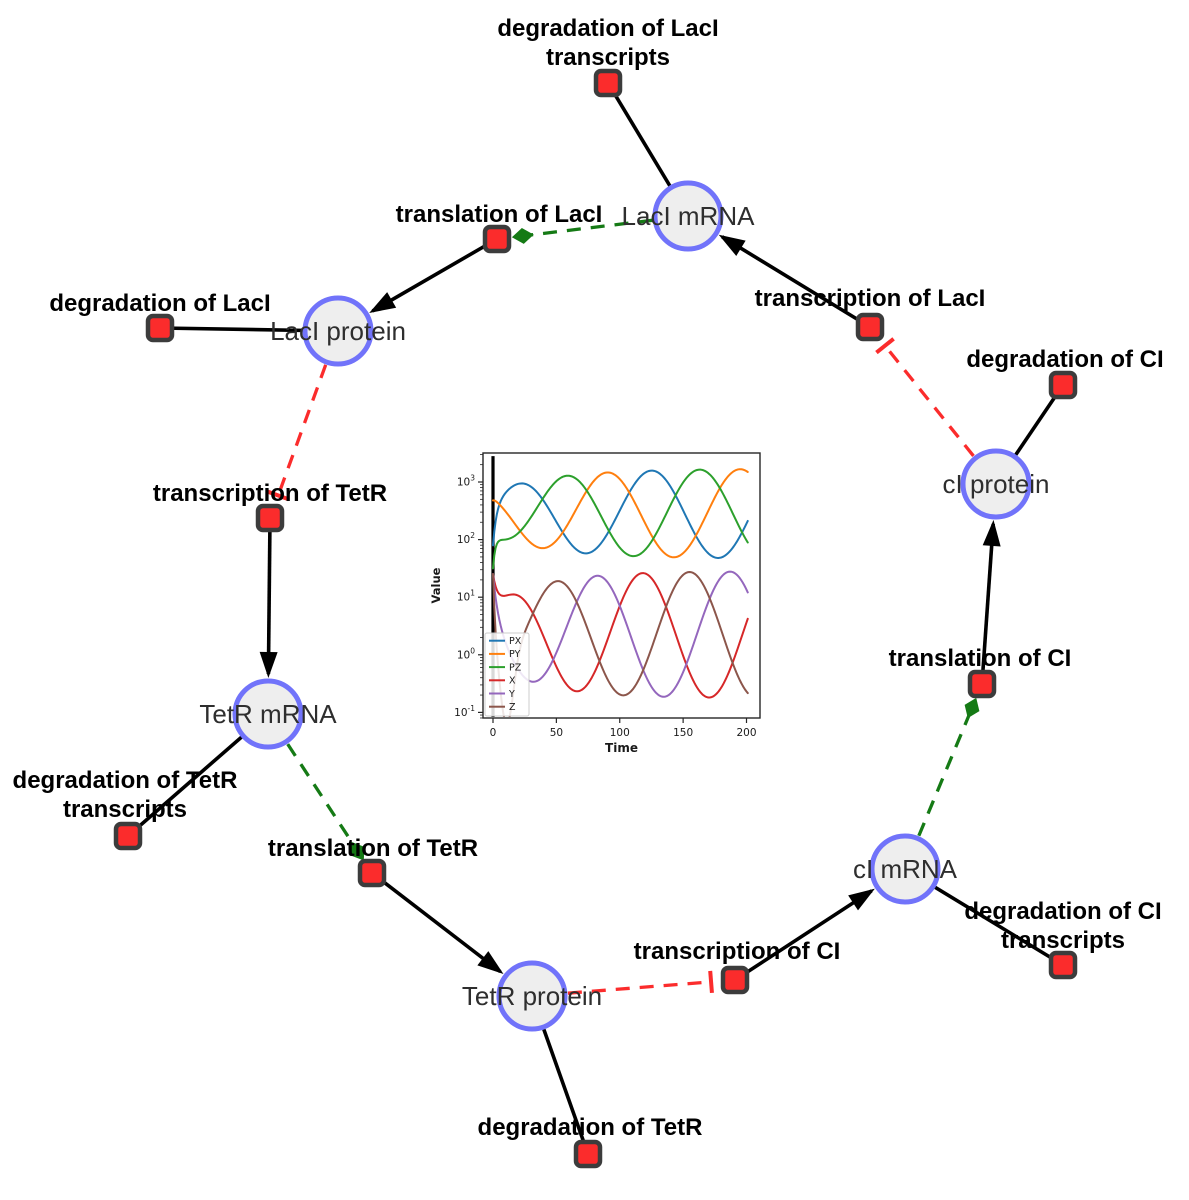 The height and width of the screenshot is (1200, 1189). I want to click on edge-transl-tetr-to-tetr-protein, so click(437, 923).